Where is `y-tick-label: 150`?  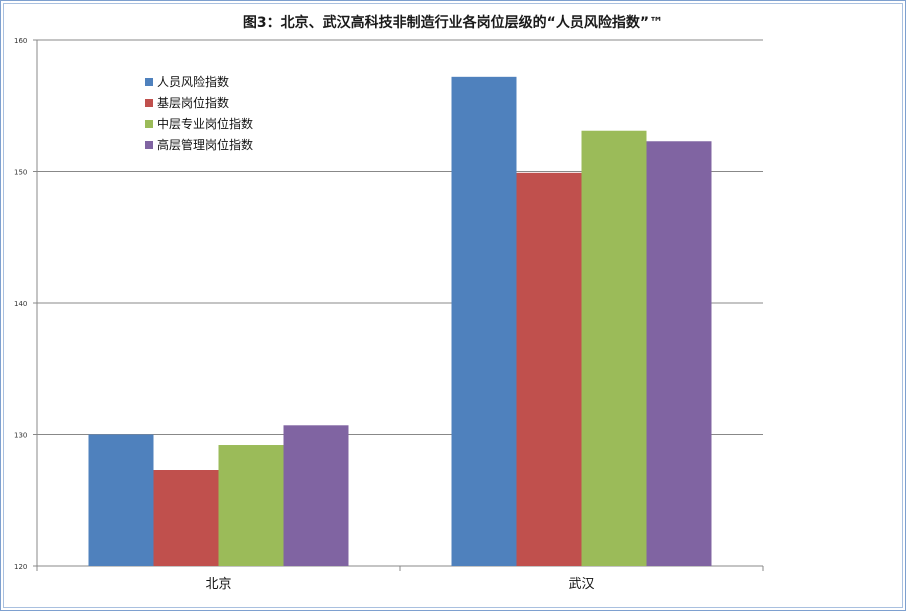 y-tick-label: 150 is located at coordinates (20, 173).